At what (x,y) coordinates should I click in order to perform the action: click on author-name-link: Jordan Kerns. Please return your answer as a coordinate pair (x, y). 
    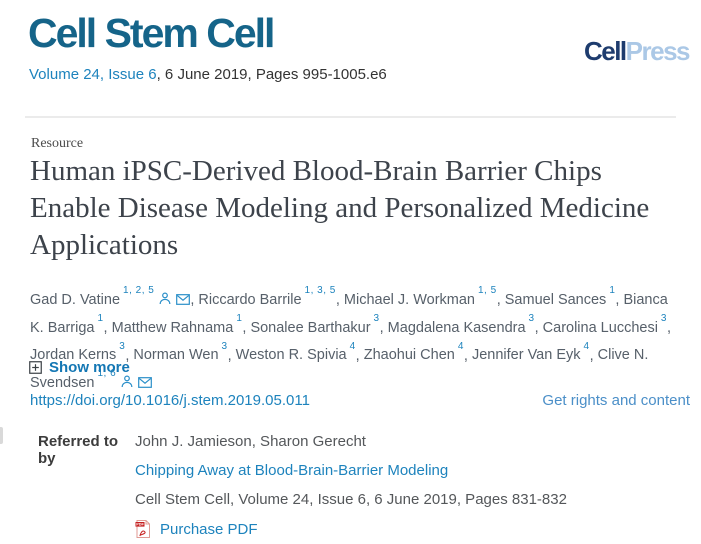
    Looking at the image, I should click on (73, 355).